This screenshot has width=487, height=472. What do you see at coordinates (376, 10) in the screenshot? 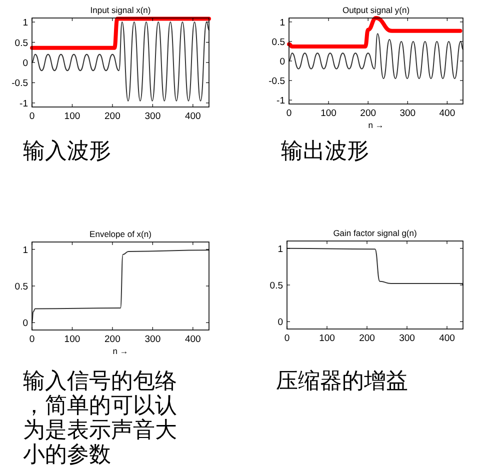
I see `chart-title: Output signal y(n)` at bounding box center [376, 10].